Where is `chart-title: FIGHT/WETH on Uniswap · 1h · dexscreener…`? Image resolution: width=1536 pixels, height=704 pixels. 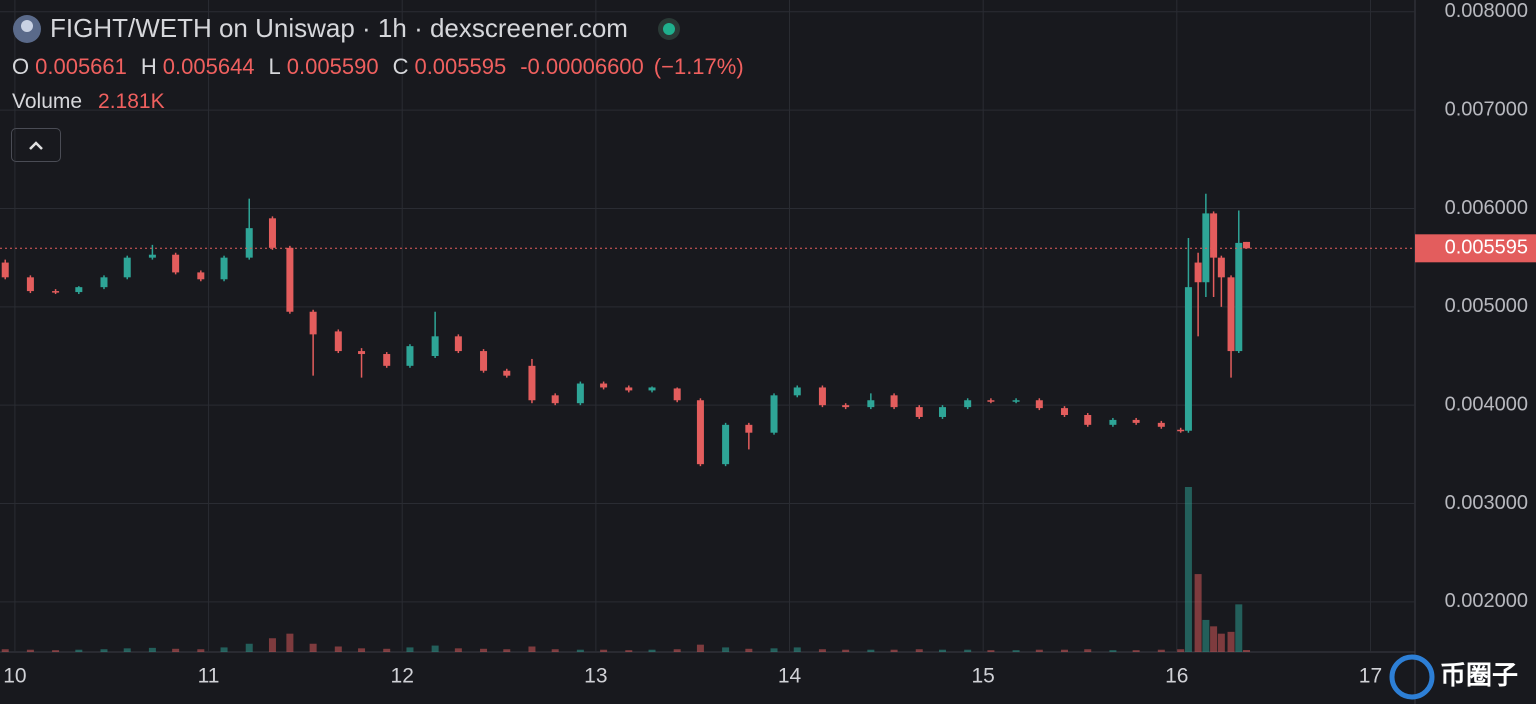 chart-title: FIGHT/WETH on Uniswap · 1h · dexscreener… is located at coordinates (339, 28).